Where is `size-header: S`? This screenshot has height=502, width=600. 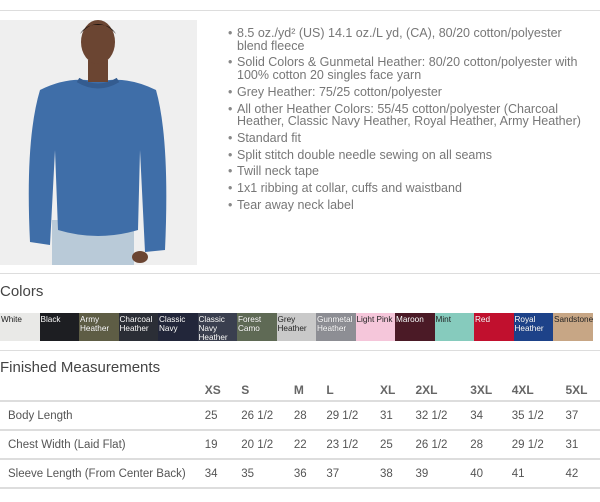 size-header: S is located at coordinates (267, 390).